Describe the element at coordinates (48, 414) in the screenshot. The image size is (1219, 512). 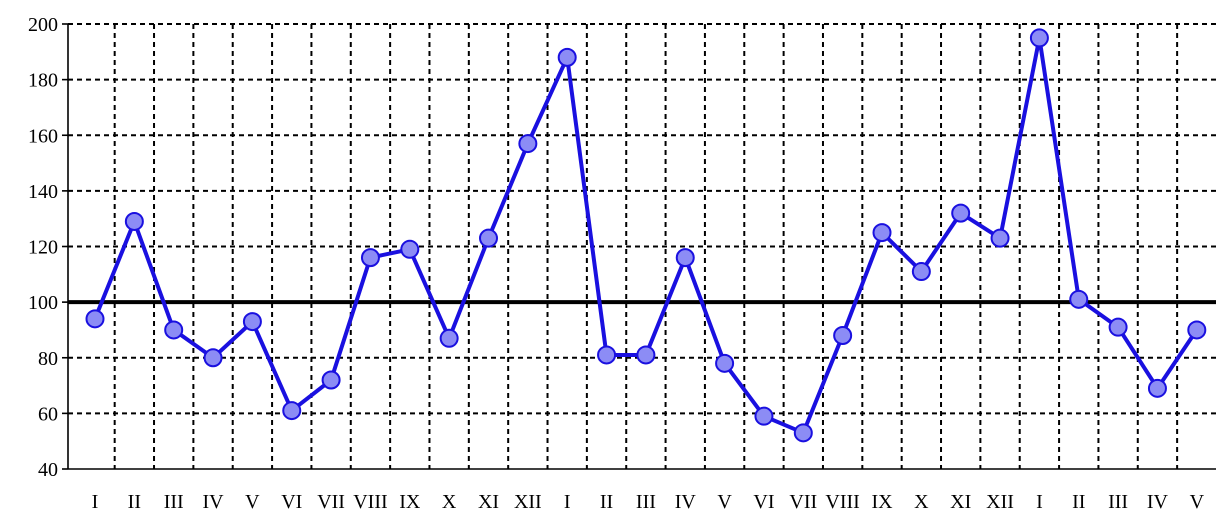
I see `y-tick-label: 60` at that location.